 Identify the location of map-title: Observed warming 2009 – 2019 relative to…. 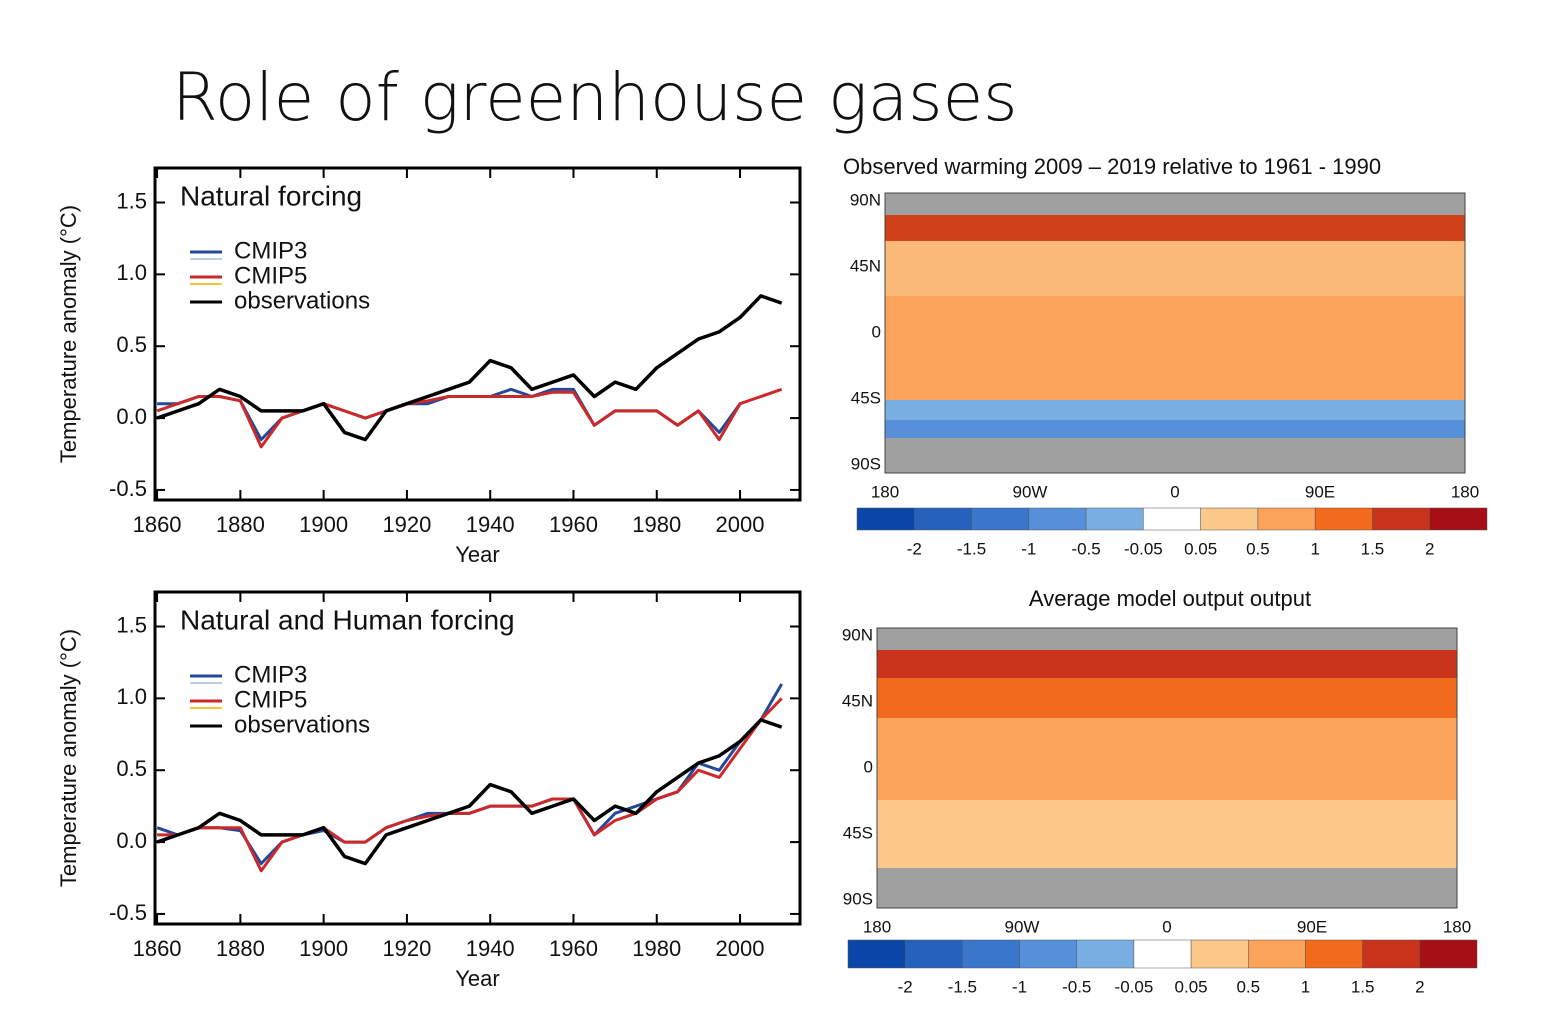
(1112, 166).